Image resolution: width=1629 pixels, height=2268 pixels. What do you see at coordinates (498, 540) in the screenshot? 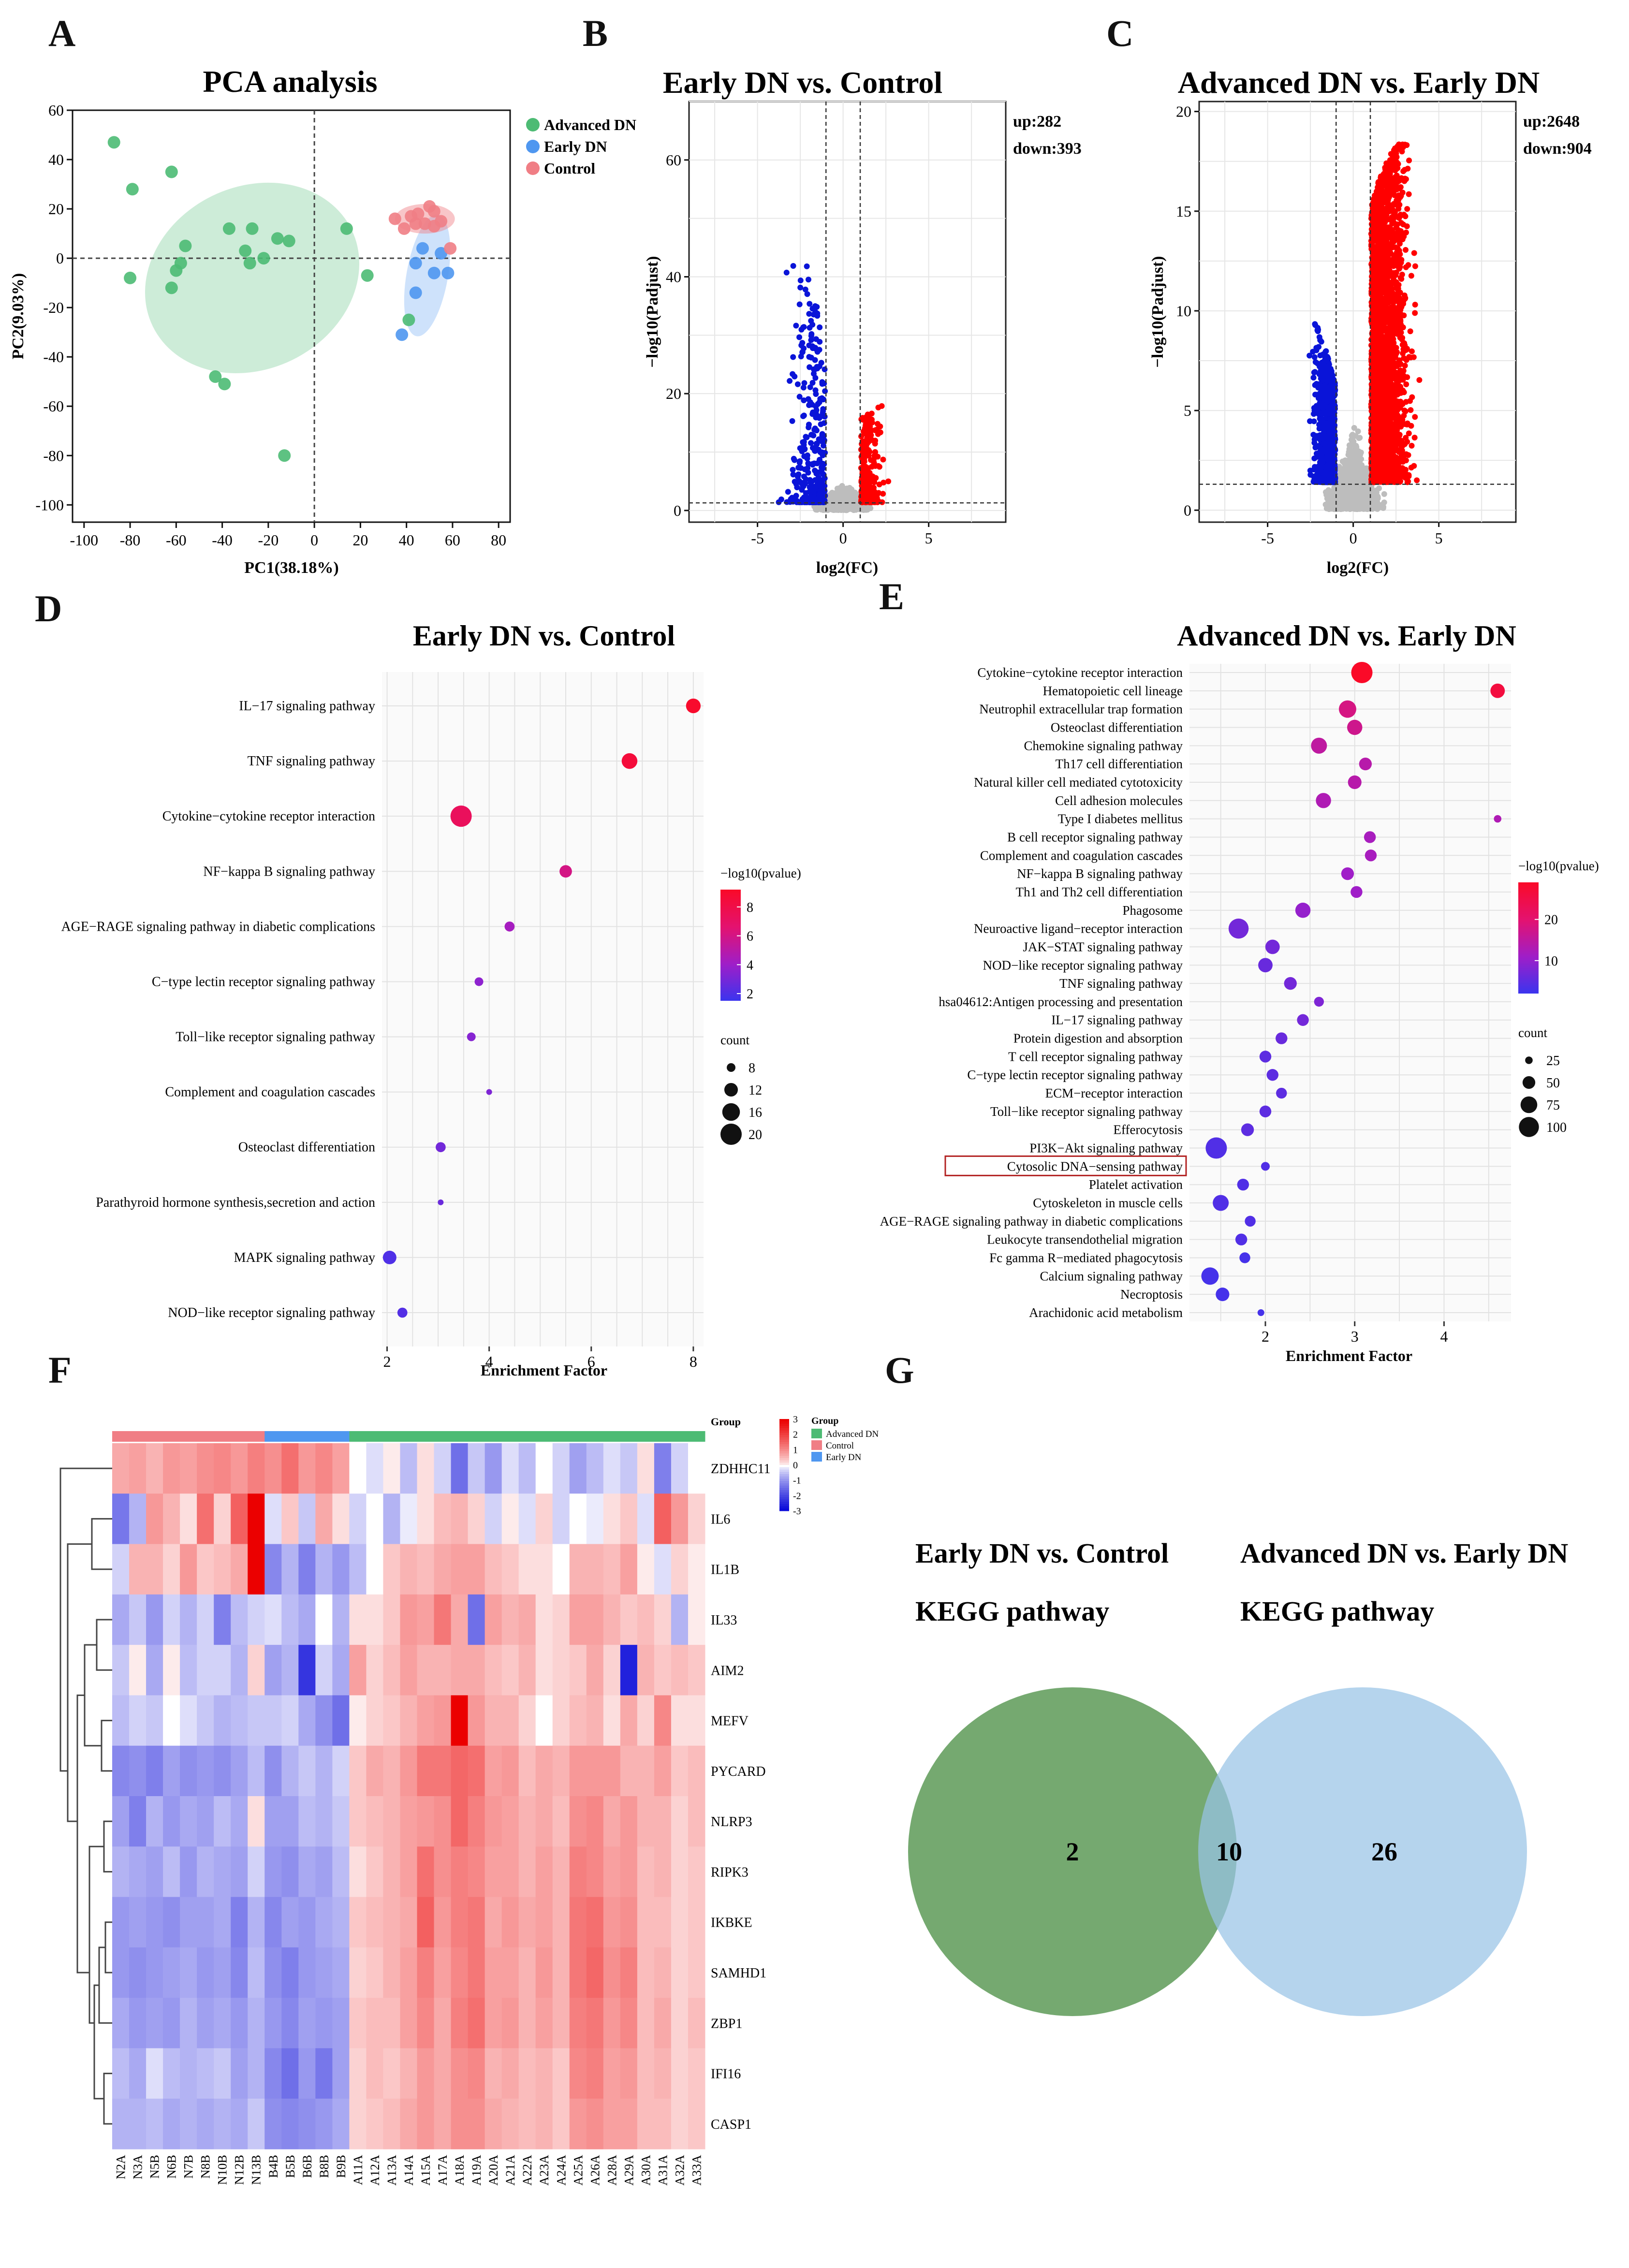
I see `pca-xtick-label: 80` at bounding box center [498, 540].